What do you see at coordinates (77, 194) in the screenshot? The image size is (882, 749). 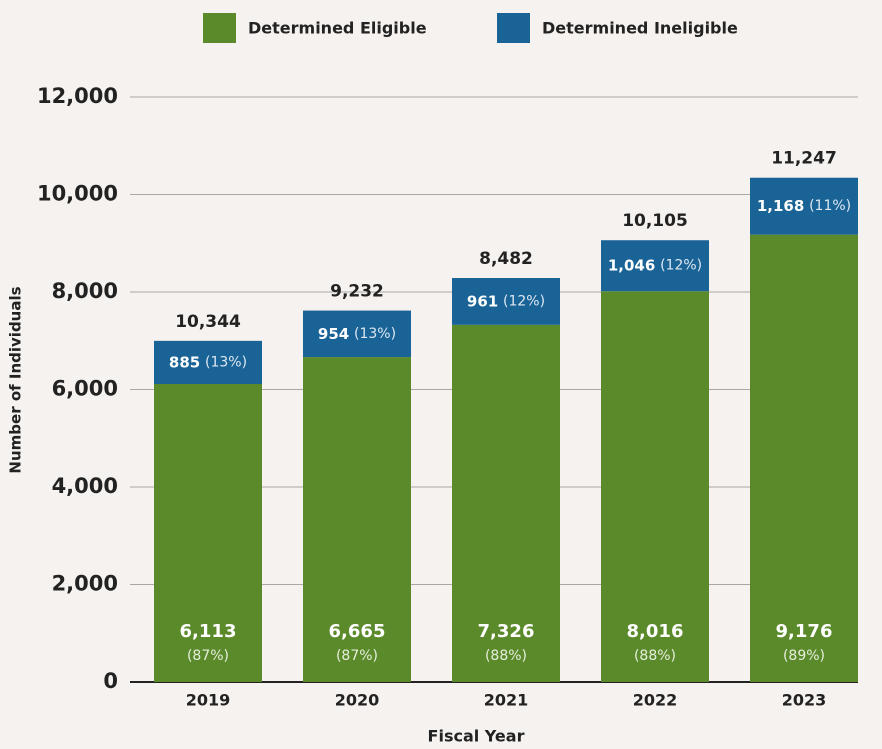 I see `y-tick-label: 10,000` at bounding box center [77, 194].